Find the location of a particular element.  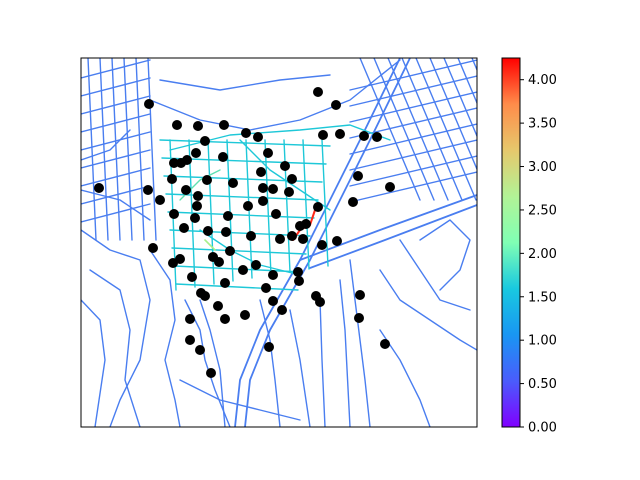

colorbar-tick-label: 1.00 is located at coordinates (542, 341).